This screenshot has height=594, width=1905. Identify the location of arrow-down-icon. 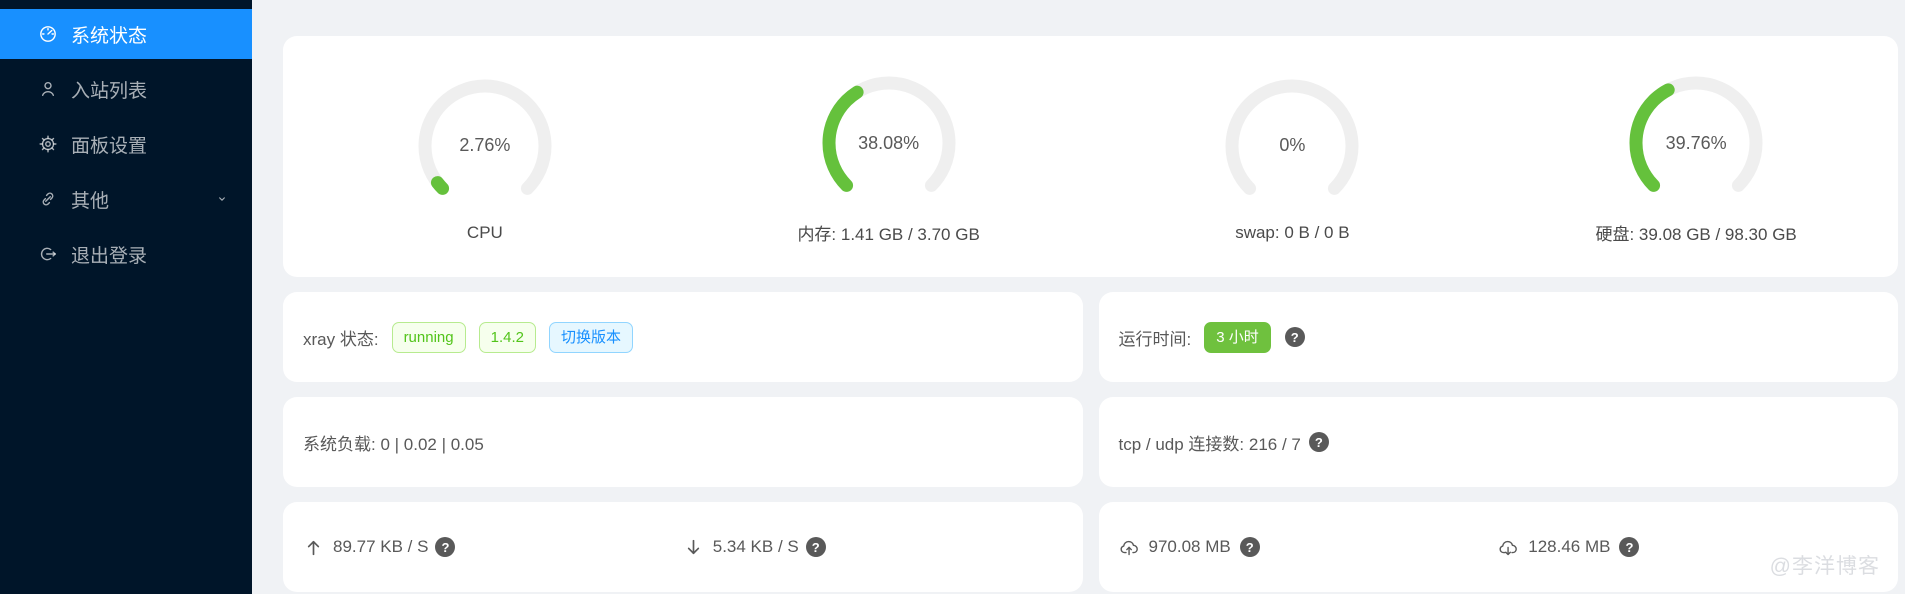
(693, 547).